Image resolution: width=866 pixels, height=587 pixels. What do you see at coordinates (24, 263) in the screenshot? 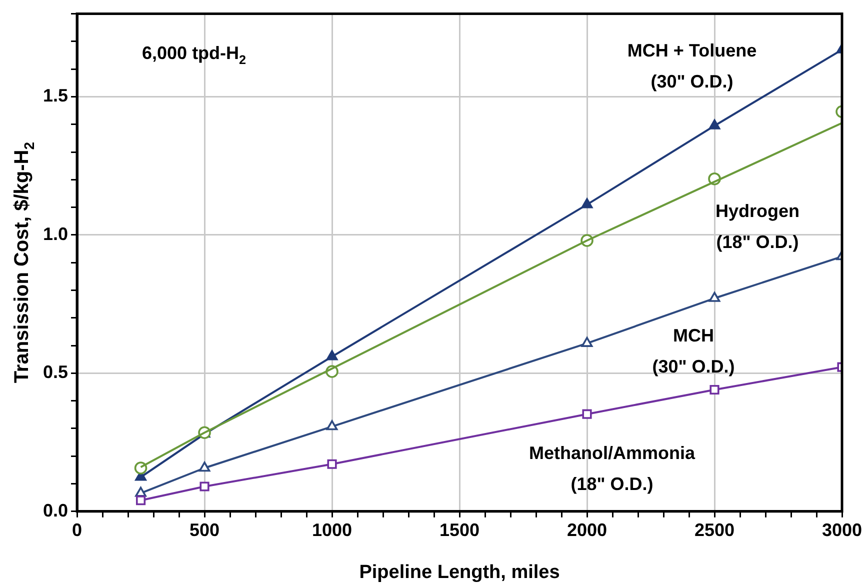
I see `y-axis-title: Transission Cost, $/kg-H2` at bounding box center [24, 263].